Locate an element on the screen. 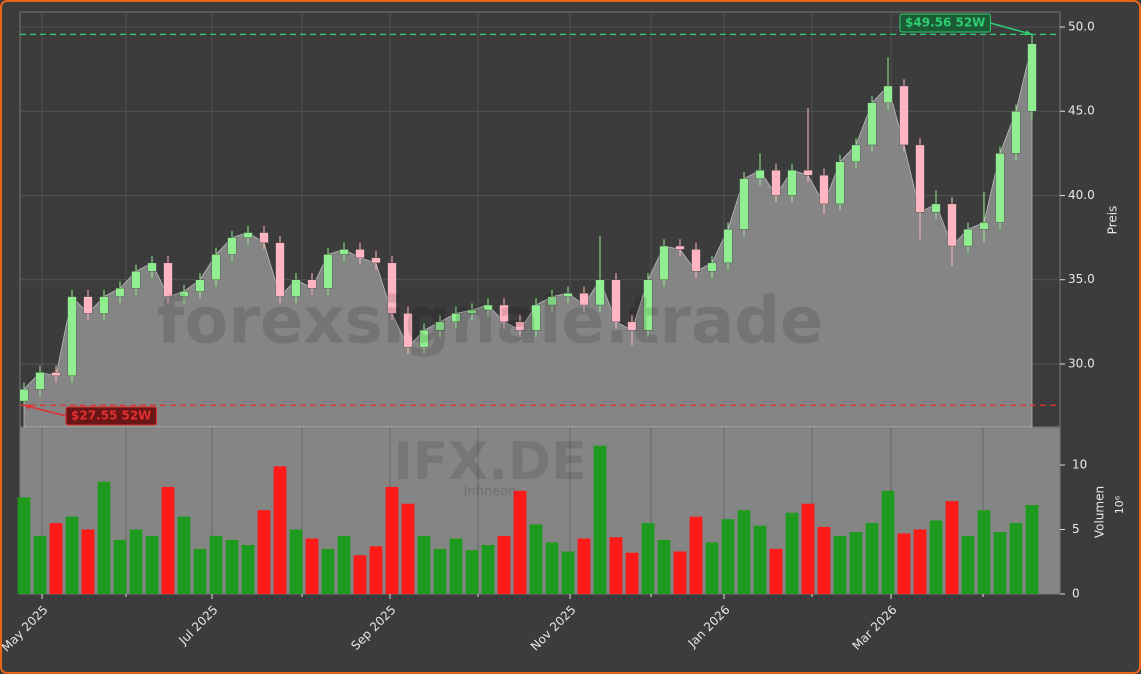 Image resolution: width=1141 pixels, height=674 pixels. y-tick-label: 50.0 is located at coordinates (1081, 26).